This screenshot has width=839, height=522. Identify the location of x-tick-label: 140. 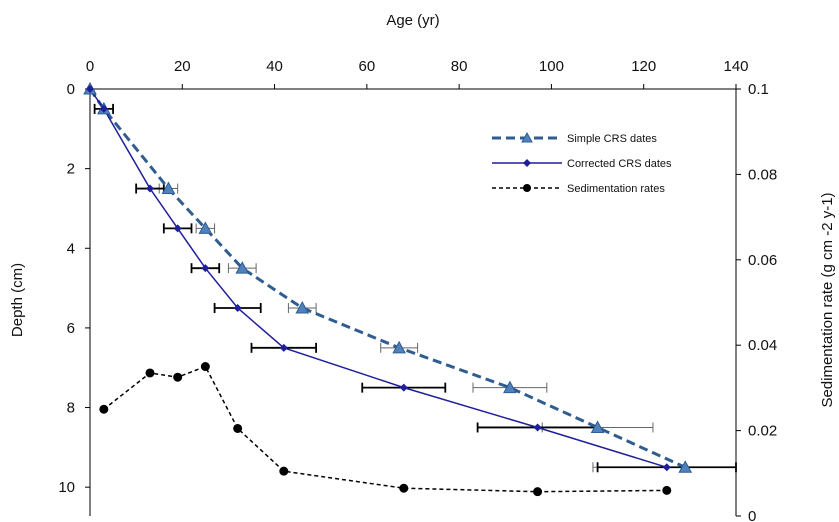
(735, 66).